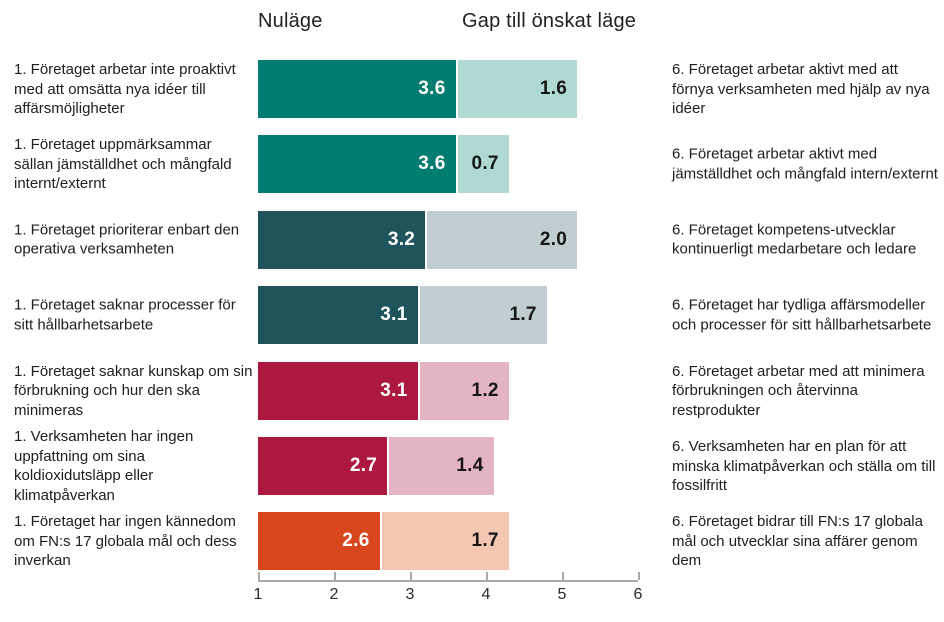 The width and height of the screenshot is (944, 622). Describe the element at coordinates (401, 239) in the screenshot. I see `nulage-value-label: 3.2` at that location.